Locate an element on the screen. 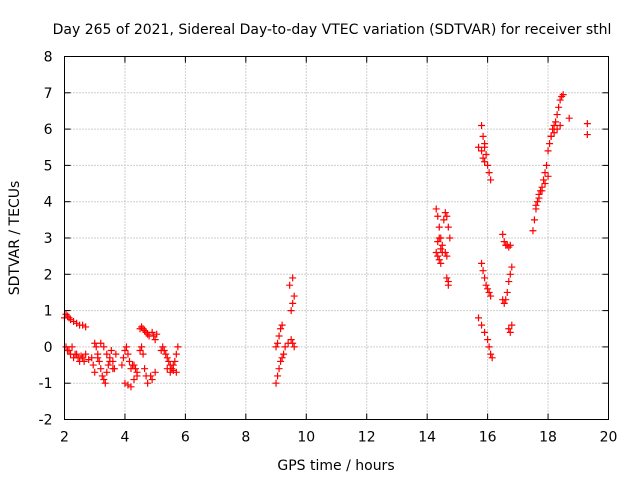  y-tick-label: 3 is located at coordinates (48, 239).